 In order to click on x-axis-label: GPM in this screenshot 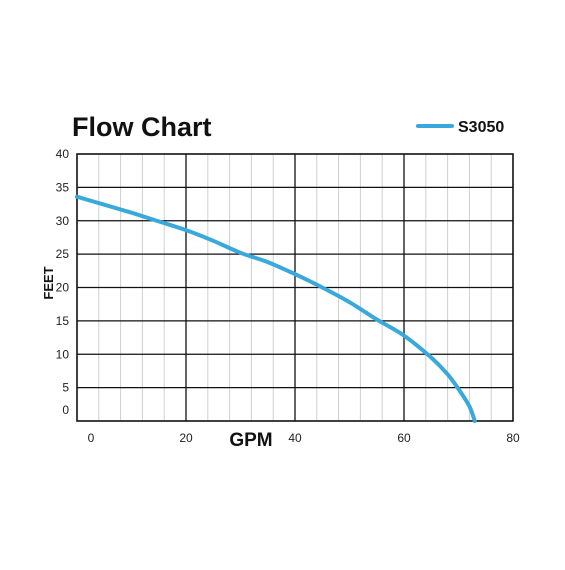, I will do `click(250, 440)`.